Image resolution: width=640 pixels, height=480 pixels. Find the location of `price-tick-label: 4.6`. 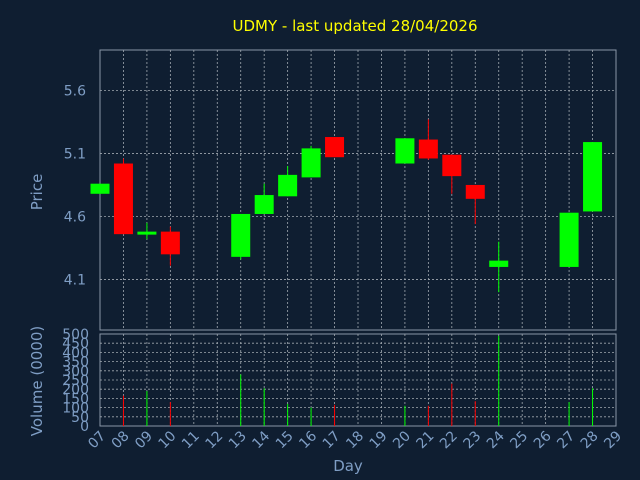

price-tick-label: 4.6 is located at coordinates (75, 217).